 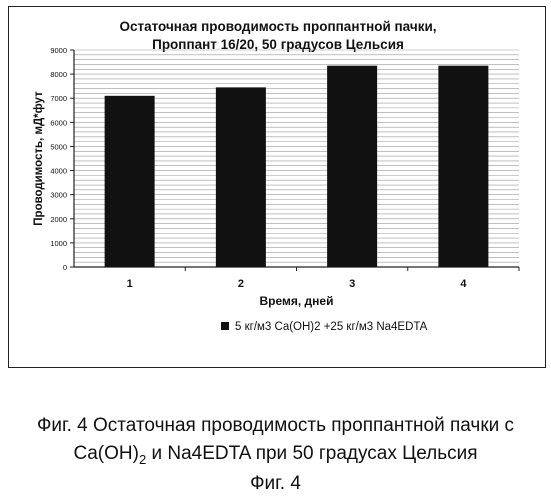 What do you see at coordinates (39, 158) in the screenshot?
I see `y-axis-label: Проводимость, мД*фут` at bounding box center [39, 158].